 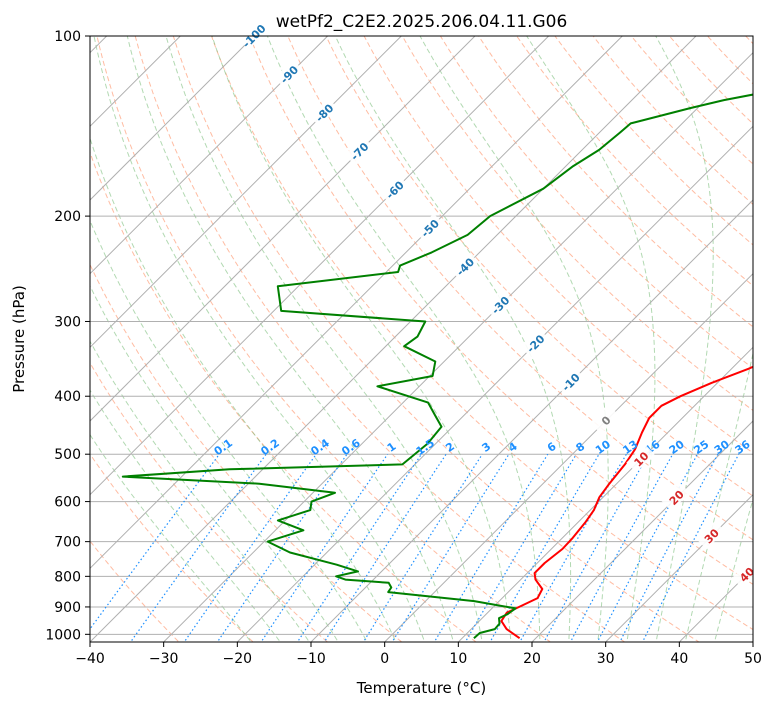 What do you see at coordinates (67, 503) in the screenshot?
I see `y-tick-label: 600` at bounding box center [67, 503].